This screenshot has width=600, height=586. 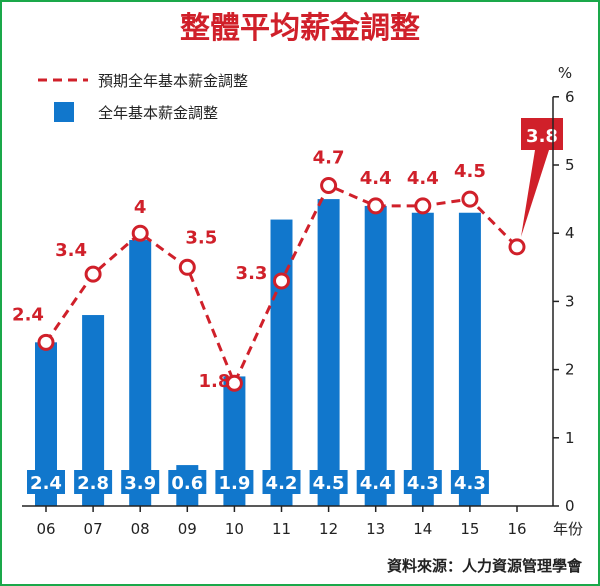 I want to click on y-tick-label-0: 0, so click(x=570, y=506).